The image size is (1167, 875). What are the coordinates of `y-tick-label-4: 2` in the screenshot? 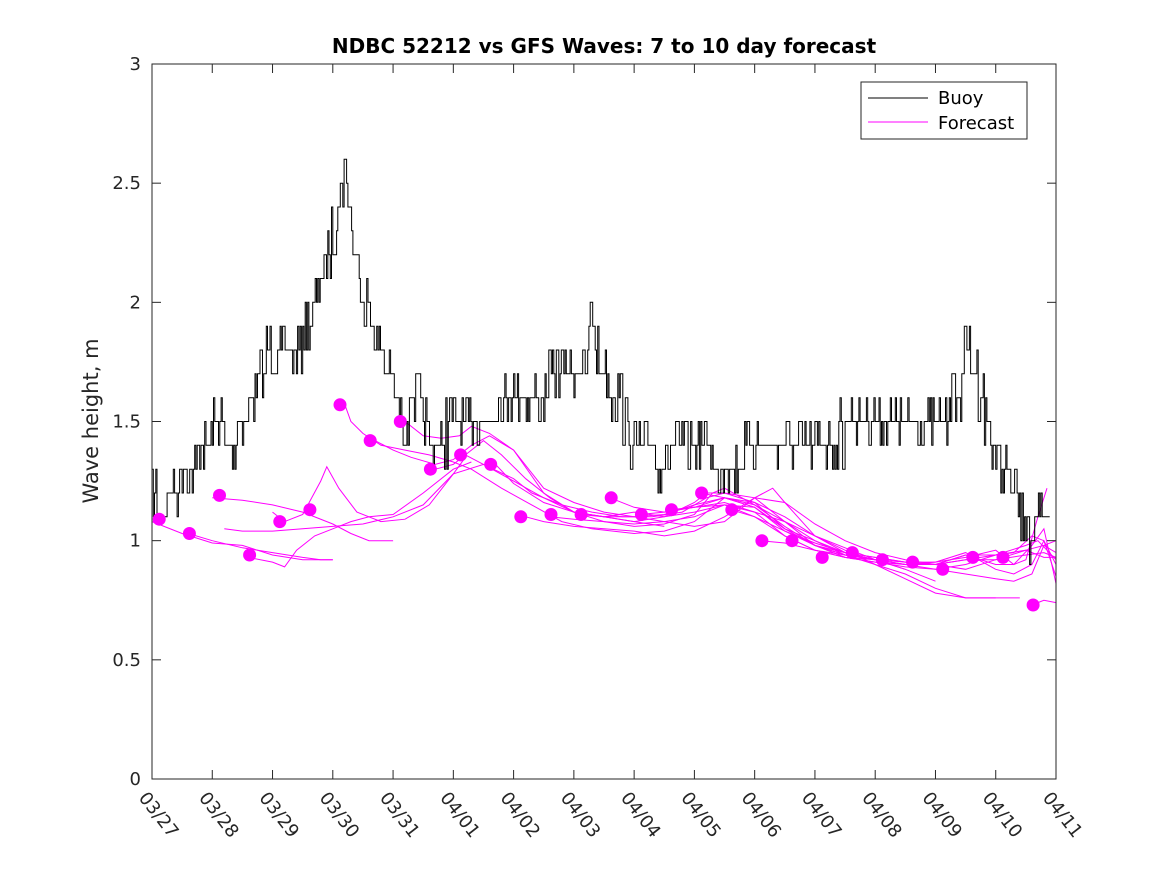 It's located at (135, 302).